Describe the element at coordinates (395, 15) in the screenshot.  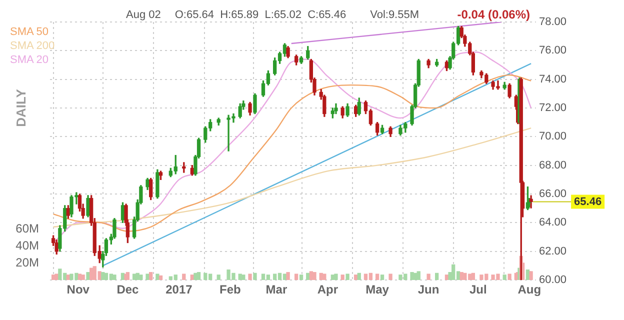
I see `text: Vol:9.55M` at that location.